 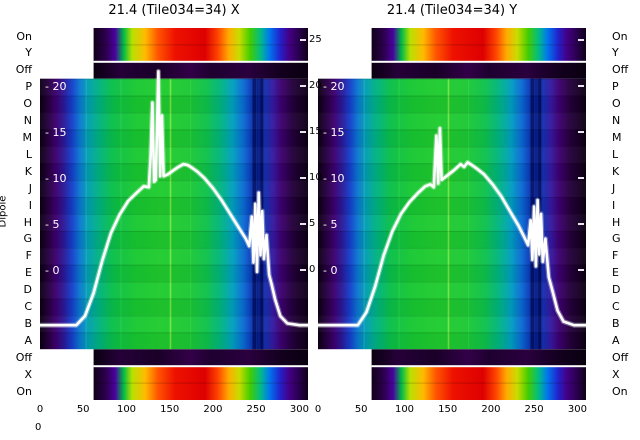 What do you see at coordinates (534, 409) in the screenshot?
I see `x-tick-label: 250` at bounding box center [534, 409].